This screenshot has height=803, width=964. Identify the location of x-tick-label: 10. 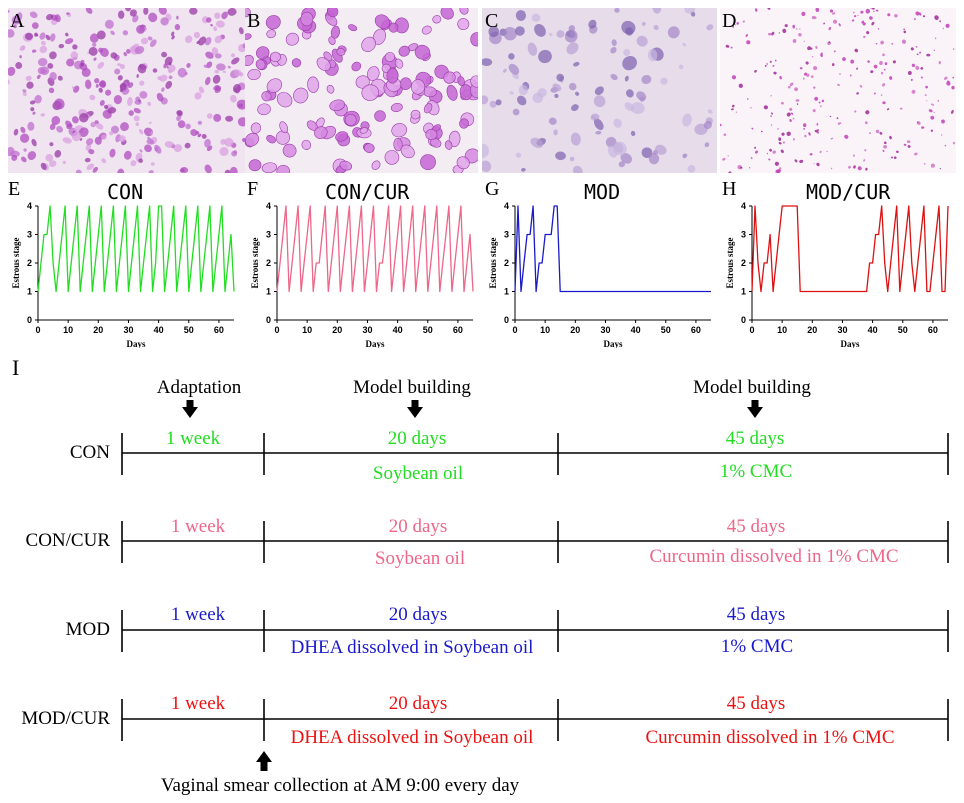
(545, 330).